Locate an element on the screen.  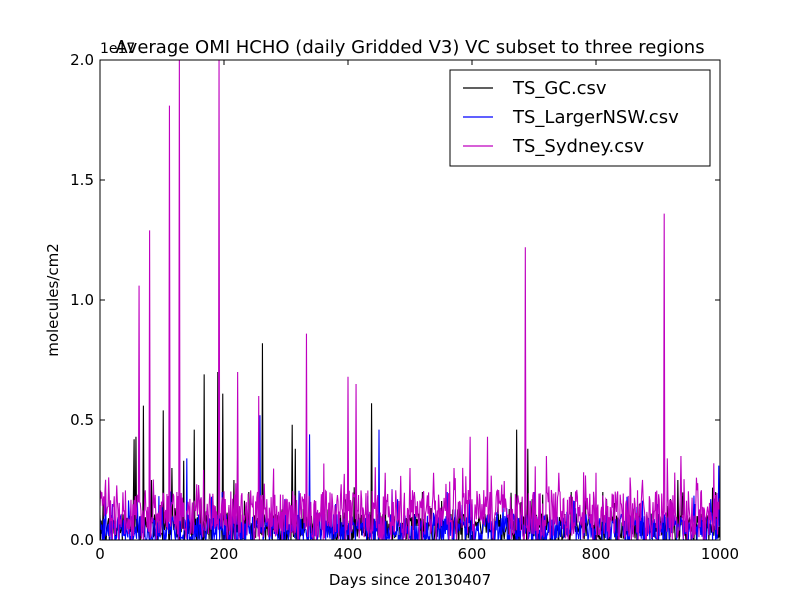
legend-label: TS_LargerNSW.csv is located at coordinates (595, 117).